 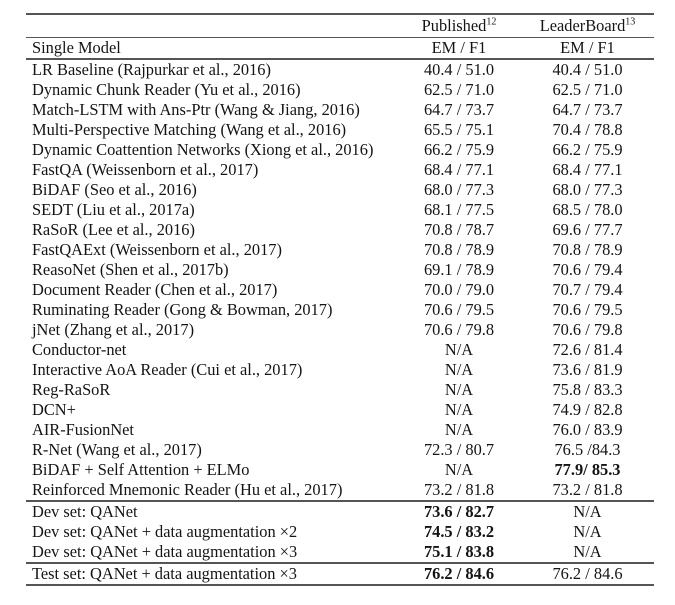 What do you see at coordinates (340, 410) in the screenshot?
I see `table-row: DCN+ N/A 74.9 / 82.8` at bounding box center [340, 410].